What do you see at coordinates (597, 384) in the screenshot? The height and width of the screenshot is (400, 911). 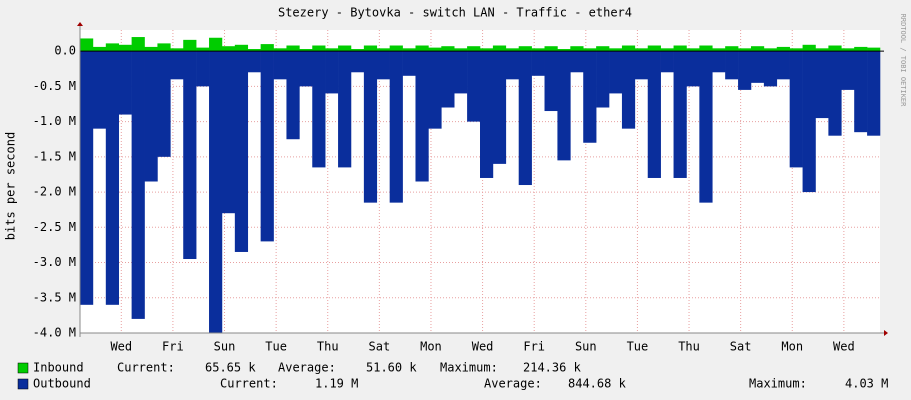 I see `legend-stat-value: 844.68 k` at bounding box center [597, 384].